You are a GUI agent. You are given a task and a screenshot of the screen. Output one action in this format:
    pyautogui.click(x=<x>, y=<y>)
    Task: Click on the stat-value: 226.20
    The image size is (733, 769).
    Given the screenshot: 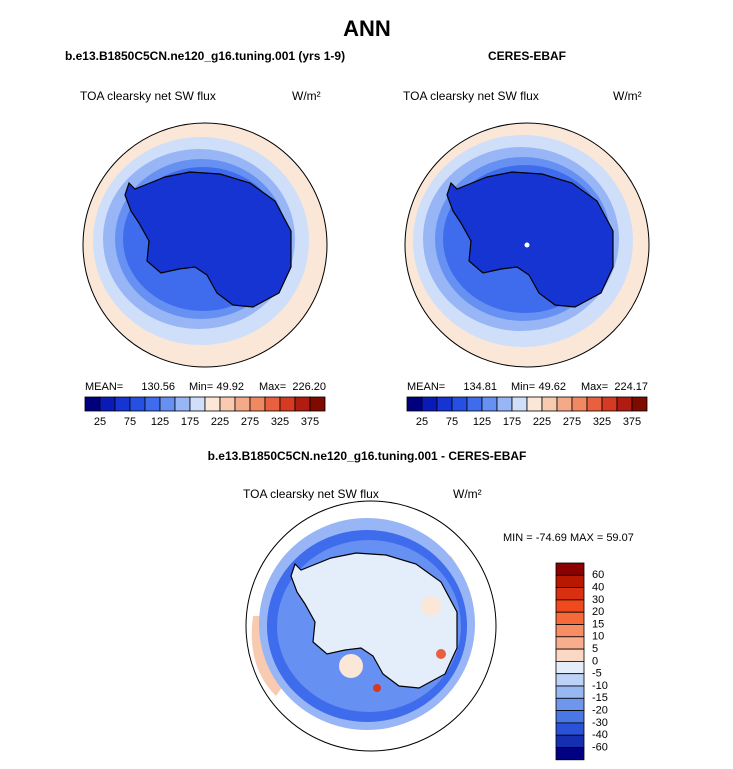 What is the action you would take?
    pyautogui.click(x=309, y=387)
    